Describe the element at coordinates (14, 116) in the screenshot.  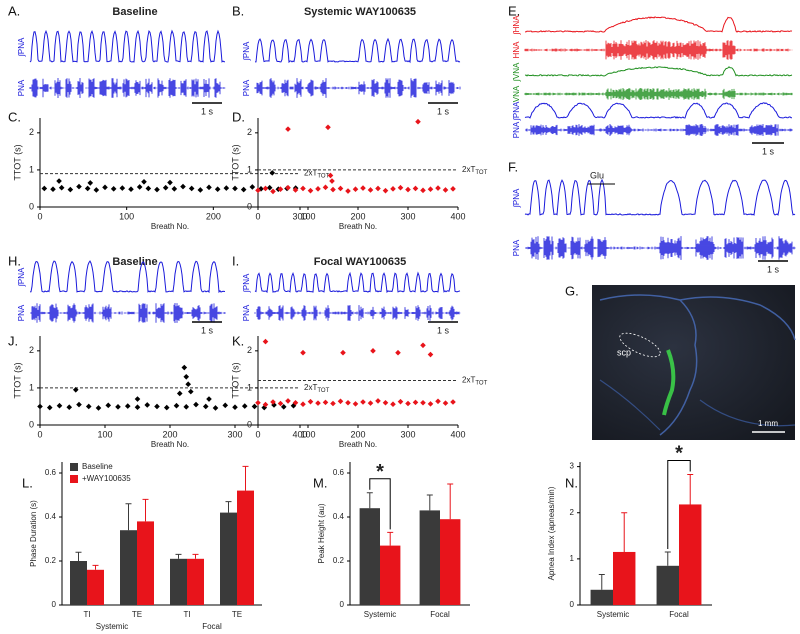
I see `panel-label: C.` at that location.